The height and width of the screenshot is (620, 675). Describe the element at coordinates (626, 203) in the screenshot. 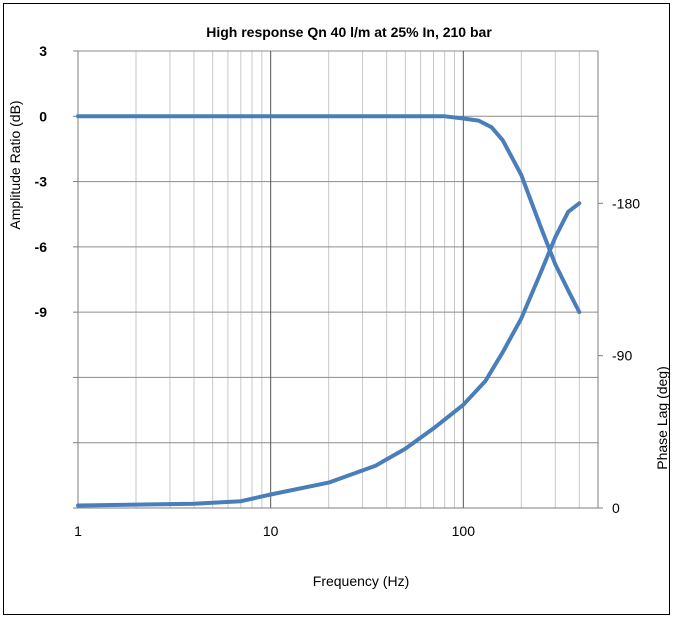

I see `right-tick-label: -180` at that location.